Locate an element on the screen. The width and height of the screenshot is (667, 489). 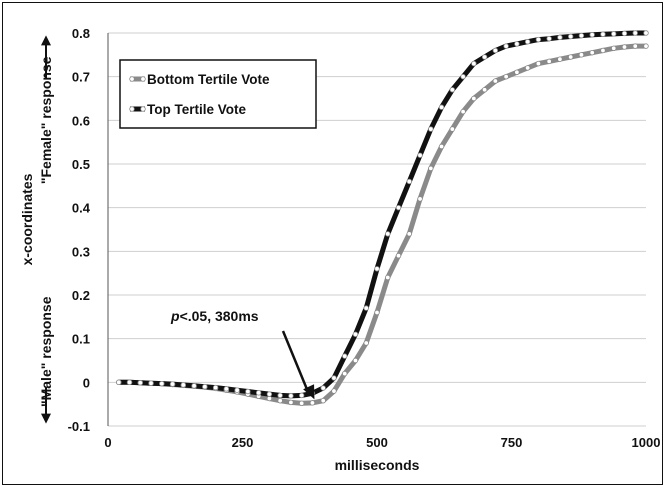
y-tick-label: 0.6 is located at coordinates (81, 120).